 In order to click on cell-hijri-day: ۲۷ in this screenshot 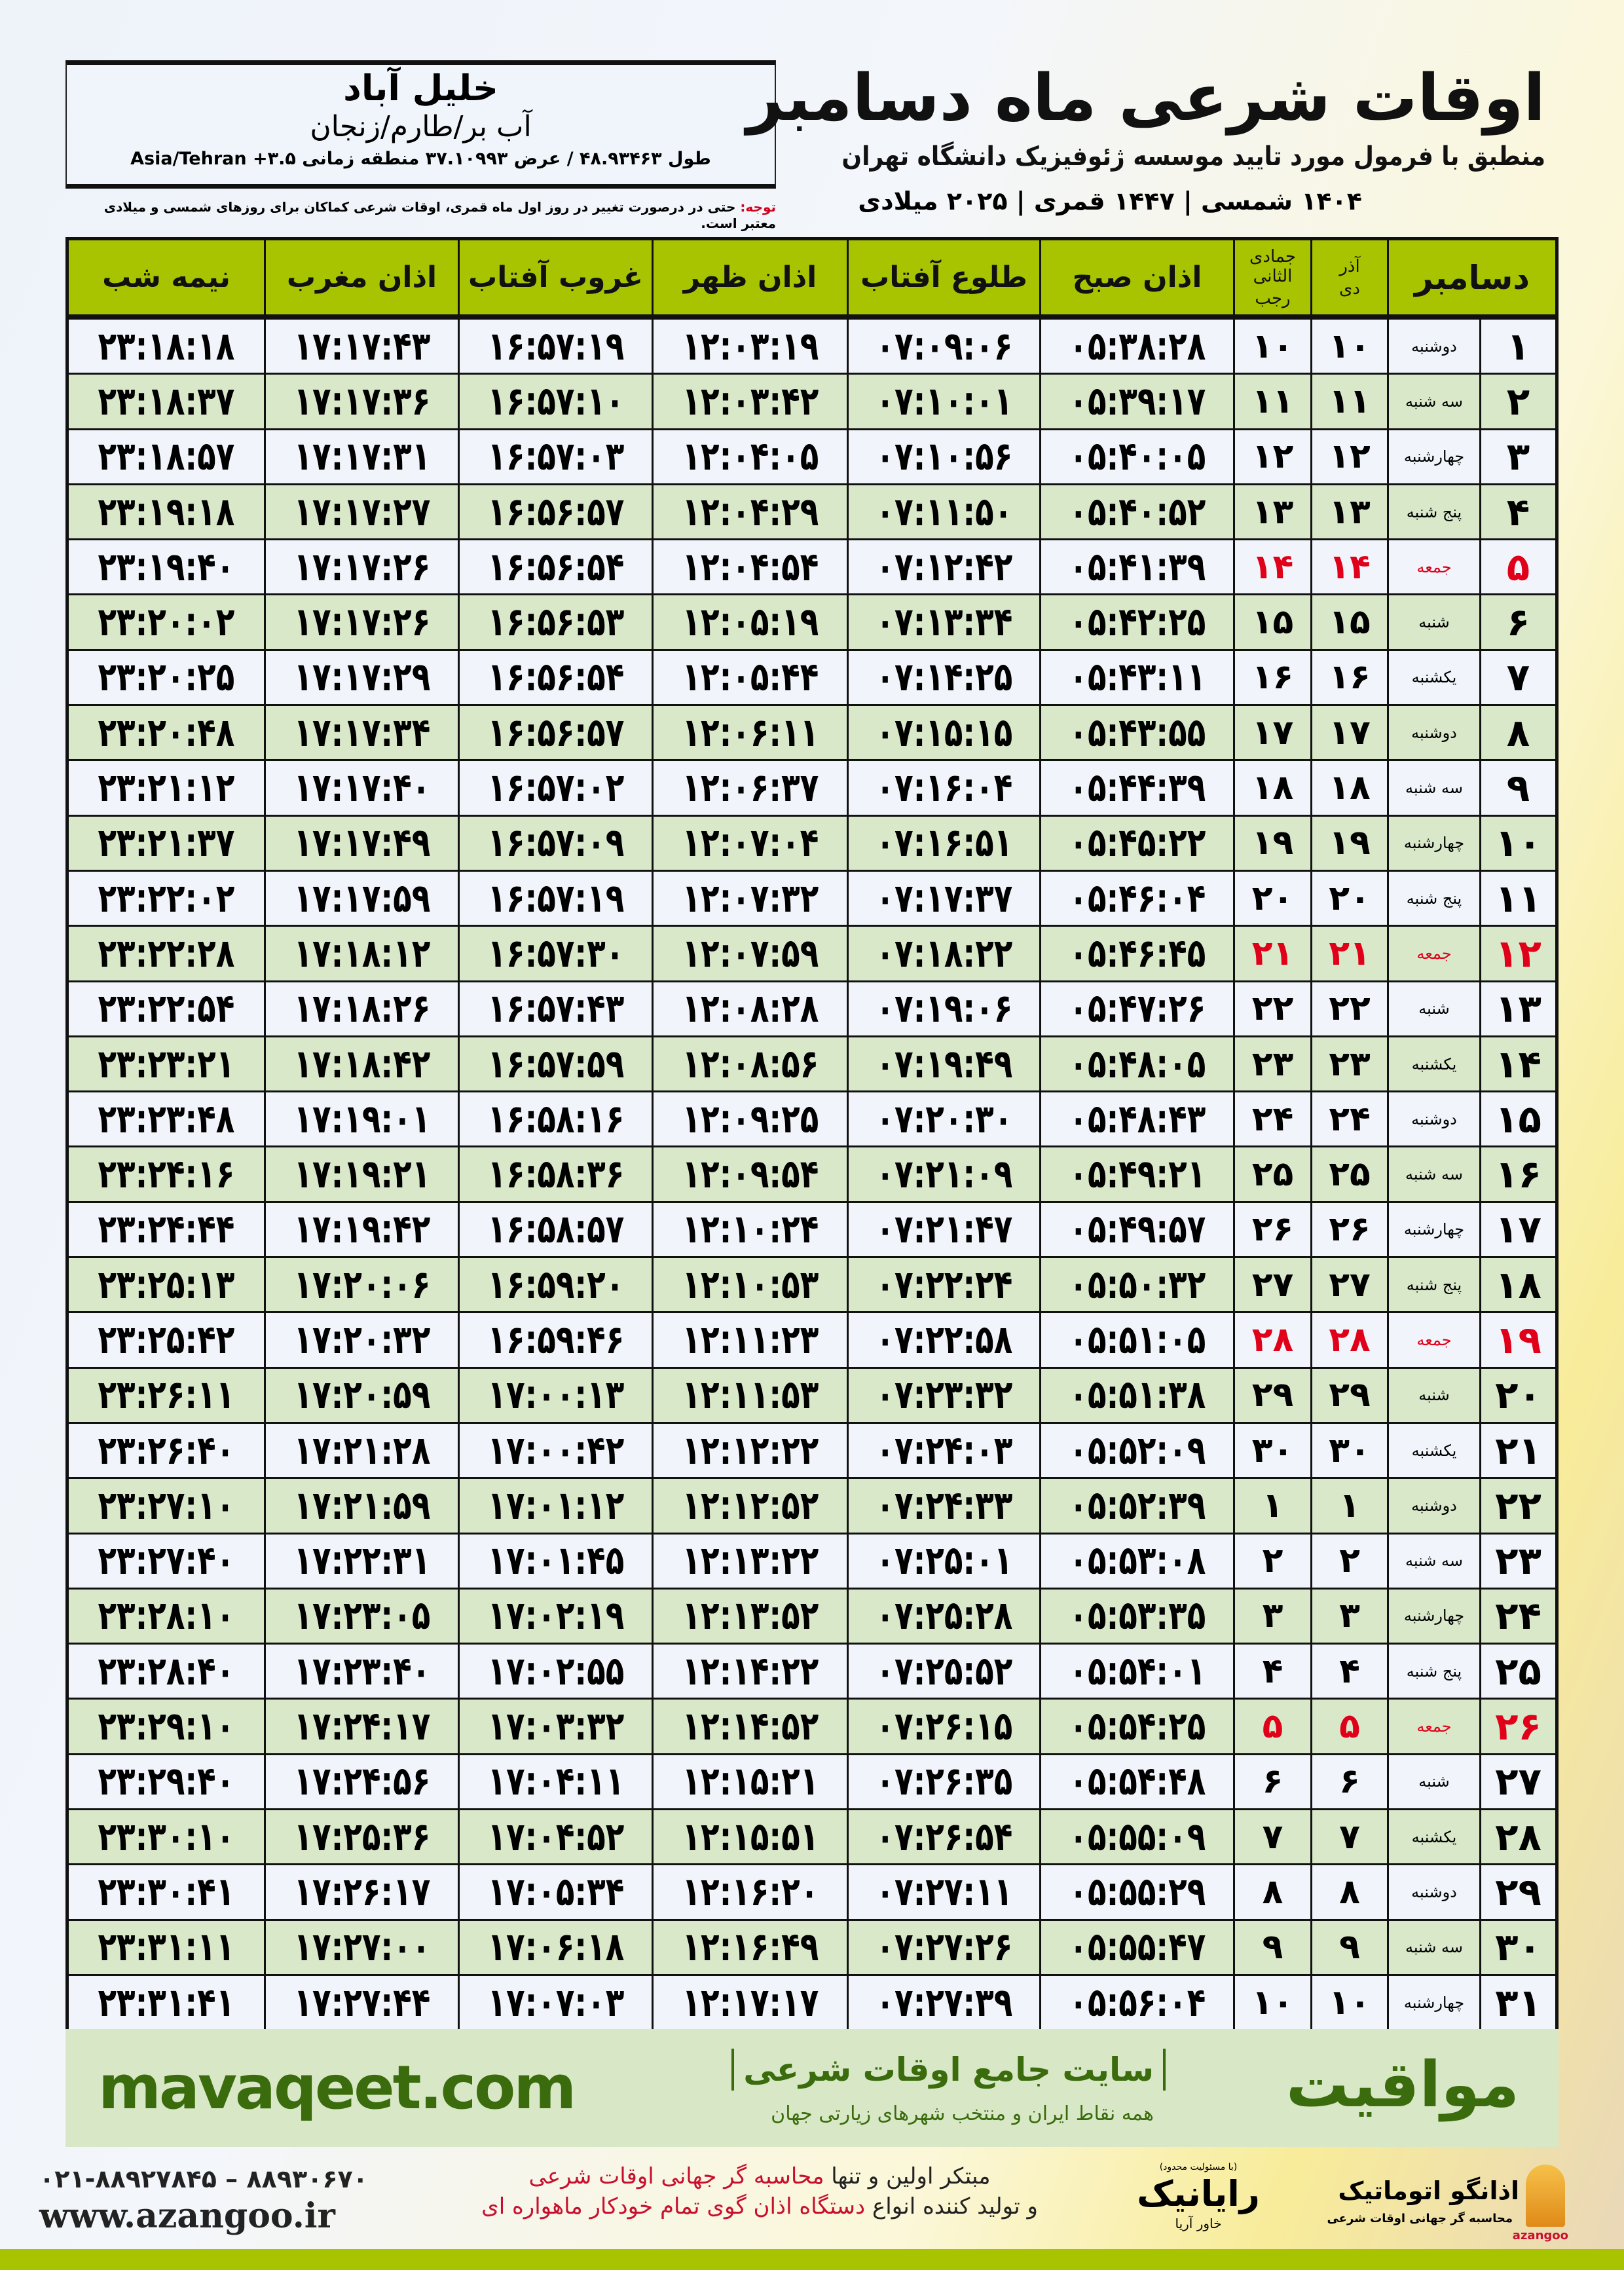, I will do `click(1271, 1285)`.